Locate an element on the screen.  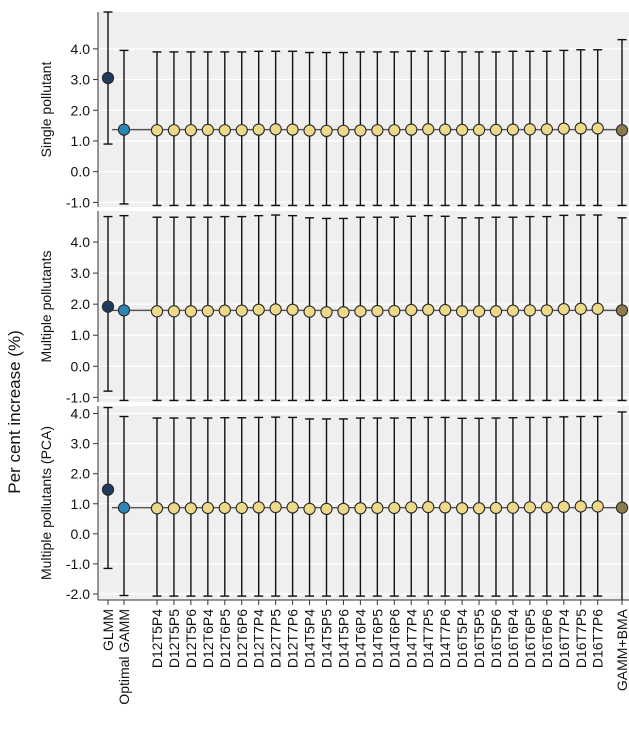
x-tick-label: D14T5P6 is located at coordinates (343, 638).